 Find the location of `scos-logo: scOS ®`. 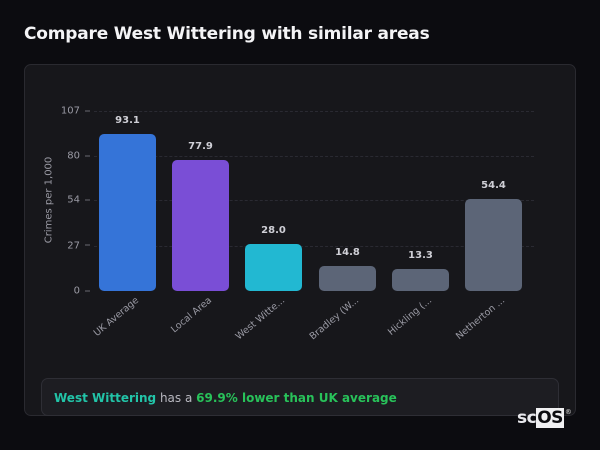

scos-logo: scOS ® is located at coordinates (544, 418).